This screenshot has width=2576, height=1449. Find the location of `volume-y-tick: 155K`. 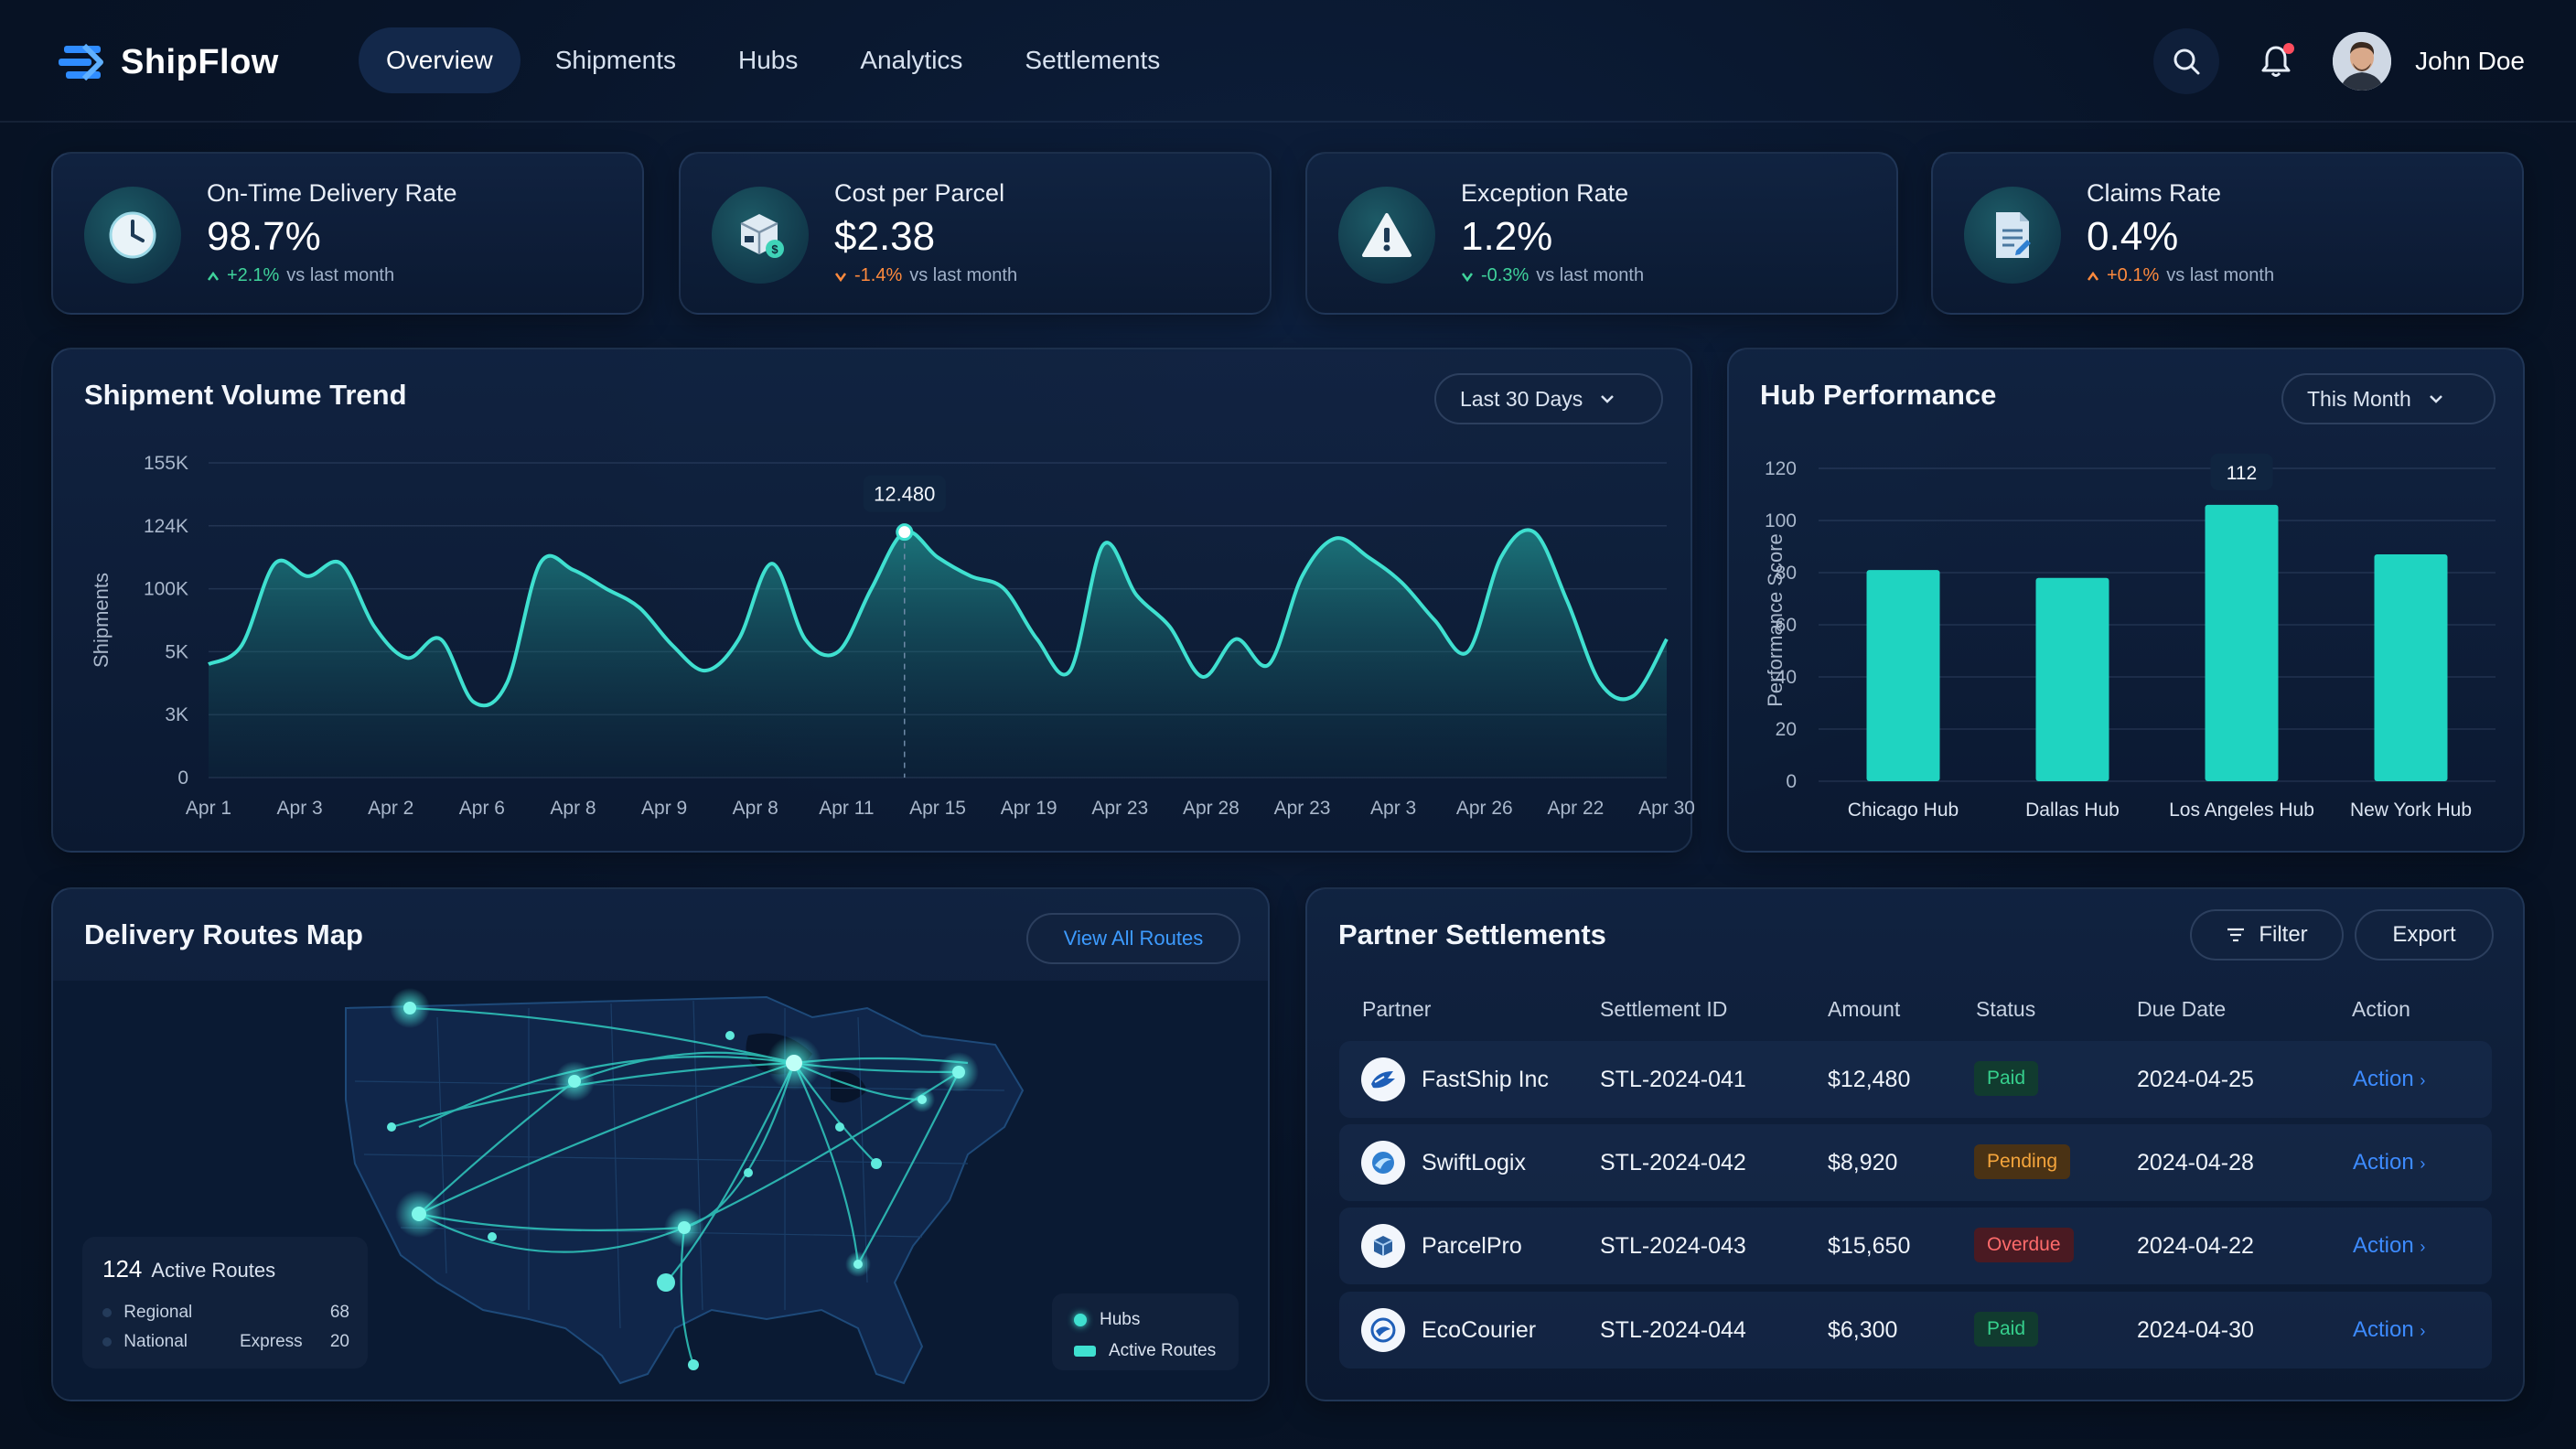

volume-y-tick: 155K is located at coordinates (166, 464).